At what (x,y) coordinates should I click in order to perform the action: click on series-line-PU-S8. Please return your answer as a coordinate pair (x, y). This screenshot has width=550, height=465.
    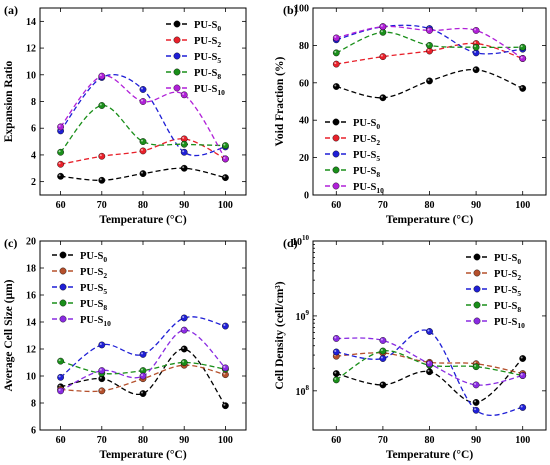
    Looking at the image, I should click on (143, 128).